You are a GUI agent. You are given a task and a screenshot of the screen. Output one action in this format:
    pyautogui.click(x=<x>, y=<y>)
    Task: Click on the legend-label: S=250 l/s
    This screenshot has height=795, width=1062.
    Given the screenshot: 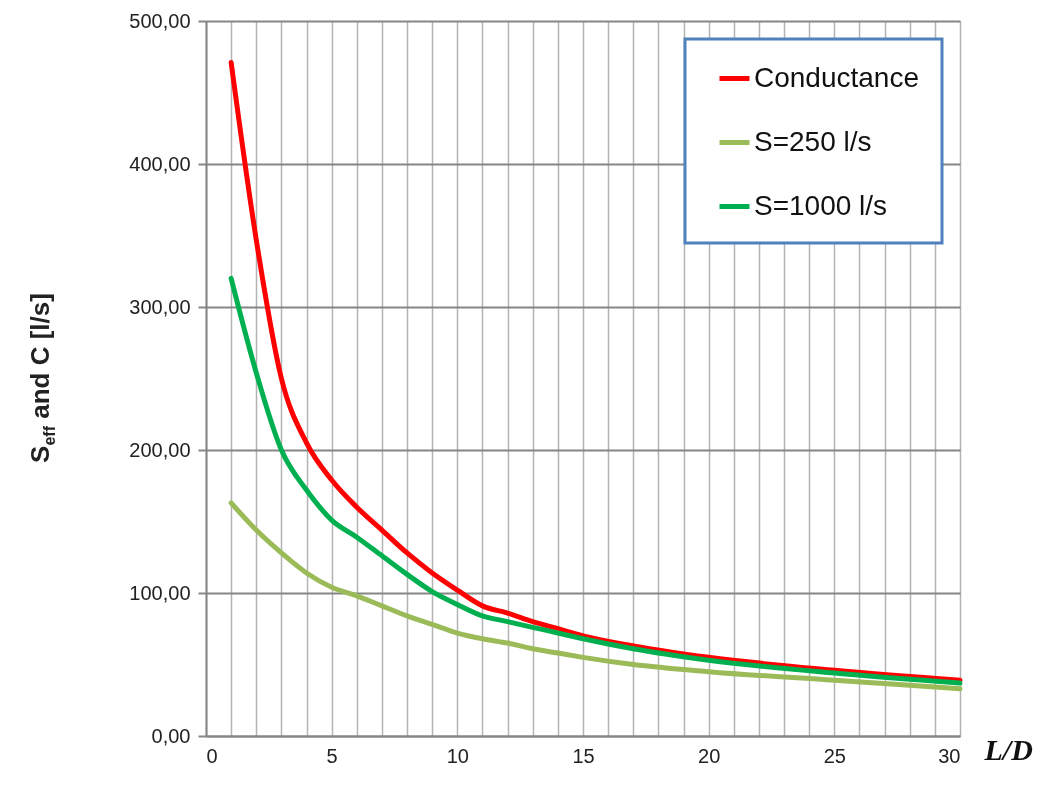 What is the action you would take?
    pyautogui.click(x=813, y=141)
    